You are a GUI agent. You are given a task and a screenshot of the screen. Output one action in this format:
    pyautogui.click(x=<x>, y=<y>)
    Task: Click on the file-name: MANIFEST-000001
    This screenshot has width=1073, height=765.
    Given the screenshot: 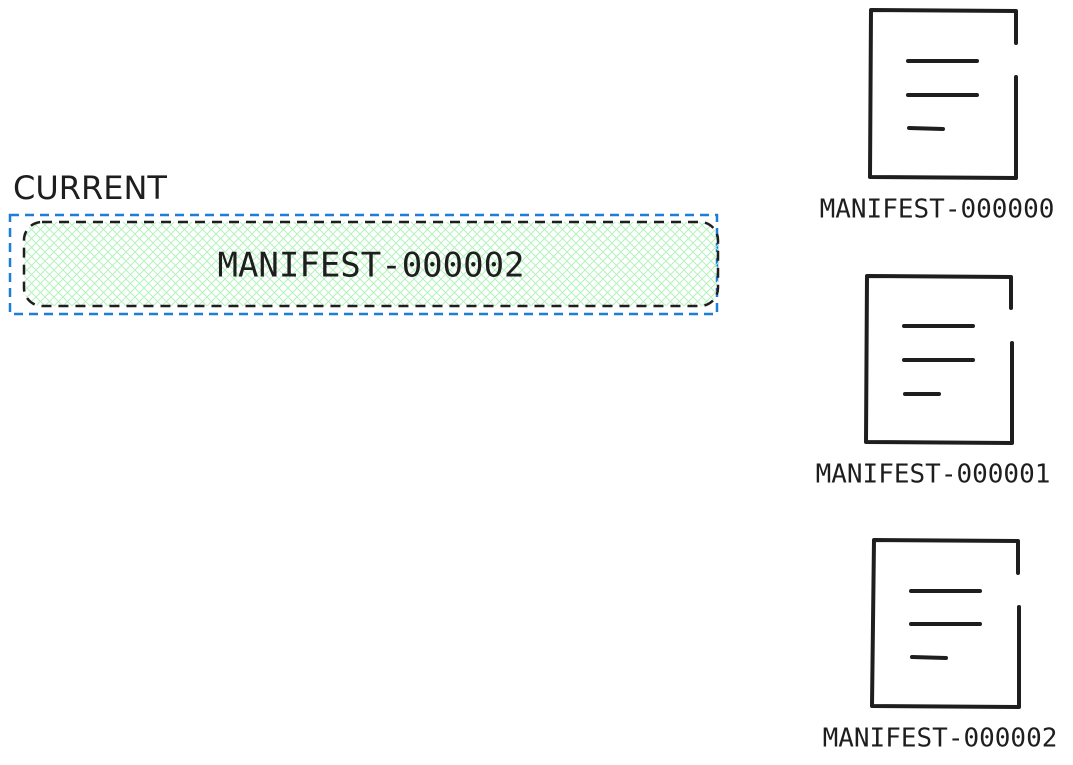 What is the action you would take?
    pyautogui.click(x=933, y=475)
    